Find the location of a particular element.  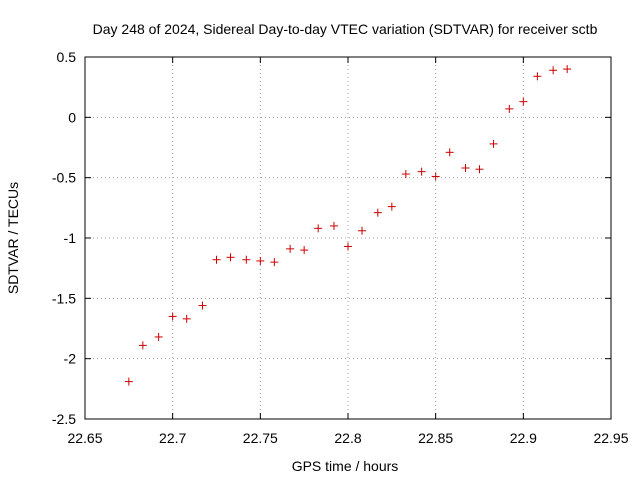

y-tick-label: 0 is located at coordinates (72, 117).